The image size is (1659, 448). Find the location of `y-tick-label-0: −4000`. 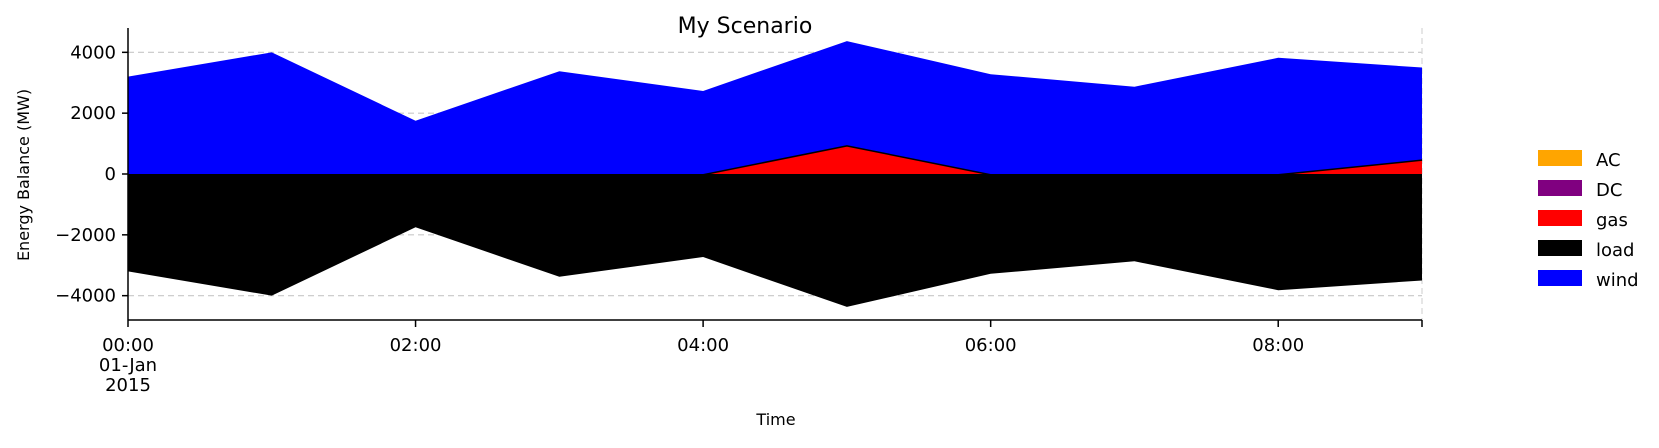

y-tick-label-0: −4000 is located at coordinates (85, 296).